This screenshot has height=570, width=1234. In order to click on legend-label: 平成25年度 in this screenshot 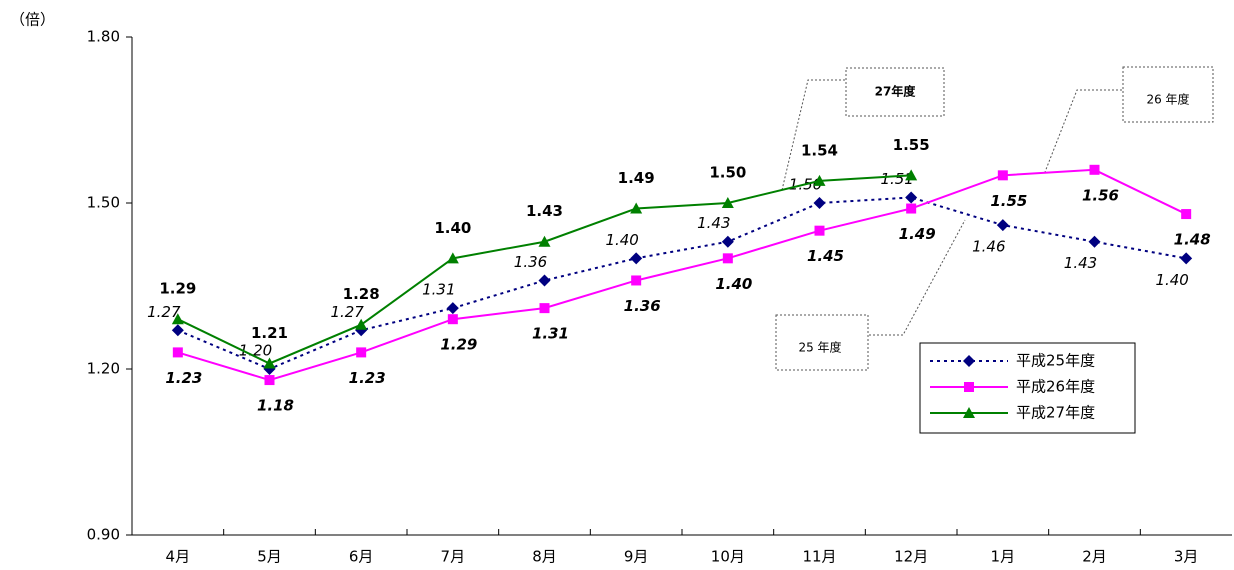, I will do `click(1055, 361)`.